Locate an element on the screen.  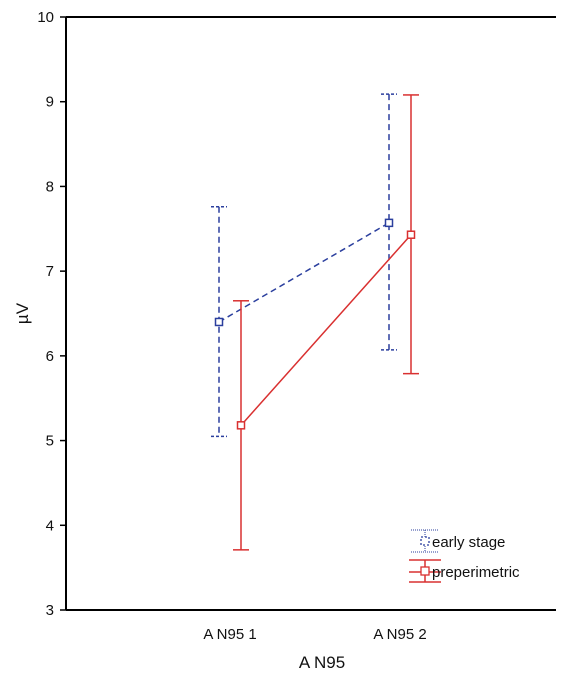
y-tick-label: 7 is located at coordinates (50, 271).